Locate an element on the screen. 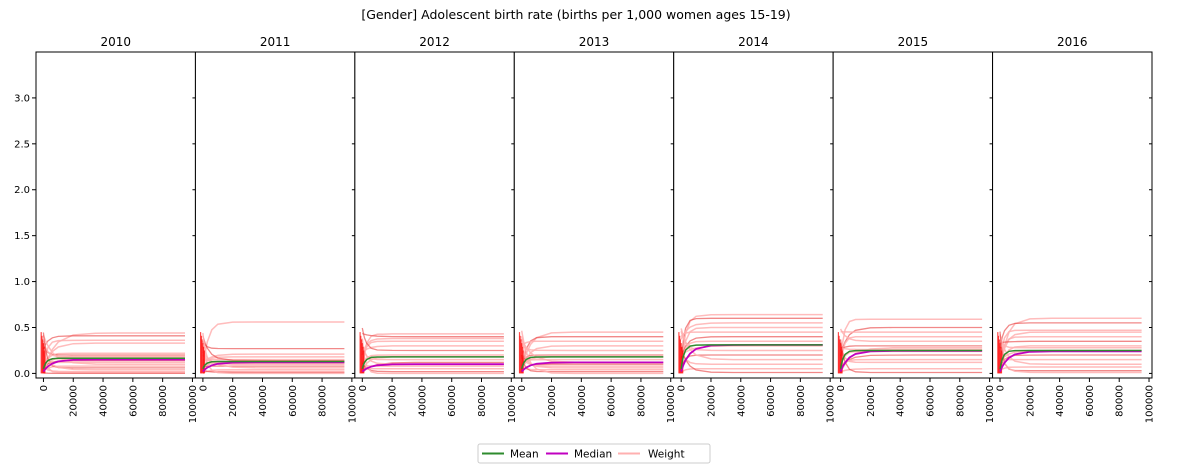  panel-frame is located at coordinates (1072, 215).